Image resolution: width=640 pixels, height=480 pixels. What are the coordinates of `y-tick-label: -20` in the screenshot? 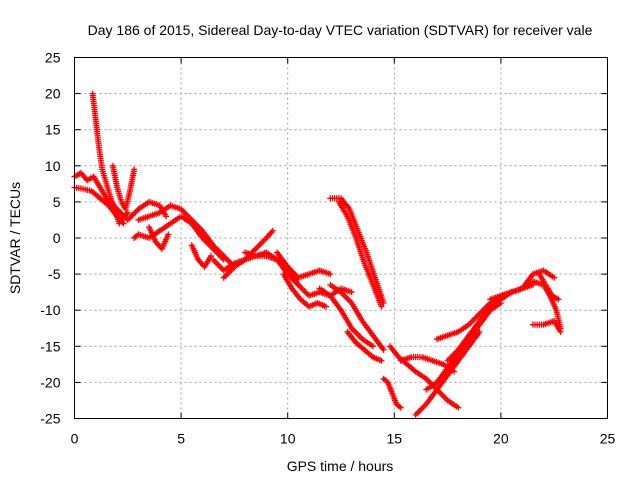 It's located at (50, 382).